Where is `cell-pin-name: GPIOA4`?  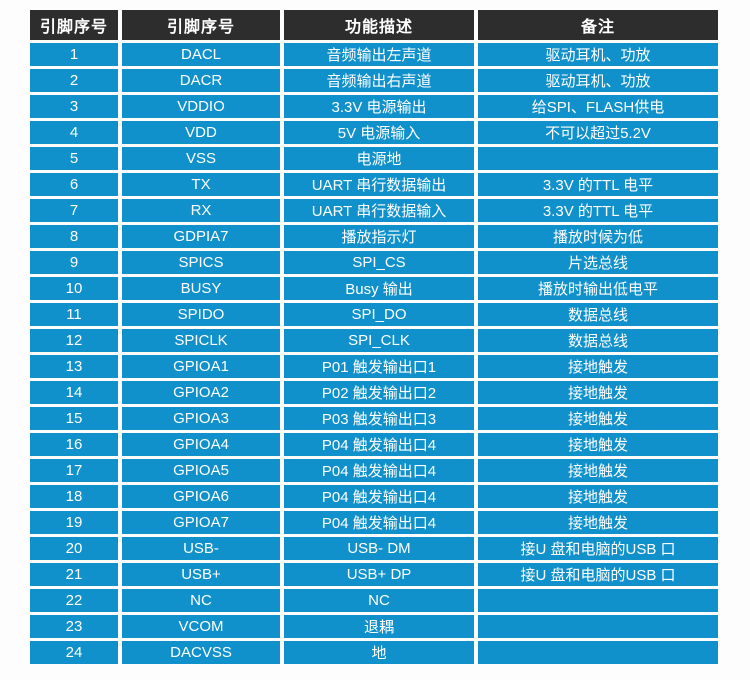 cell-pin-name: GPIOA4 is located at coordinates (201, 444).